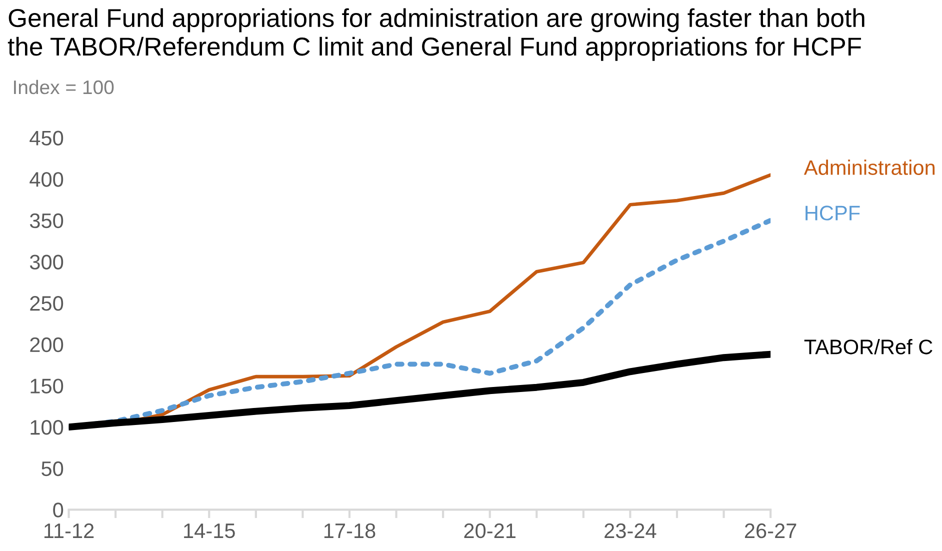 The height and width of the screenshot is (551, 942). I want to click on y-tick-label: 50, so click(53, 468).